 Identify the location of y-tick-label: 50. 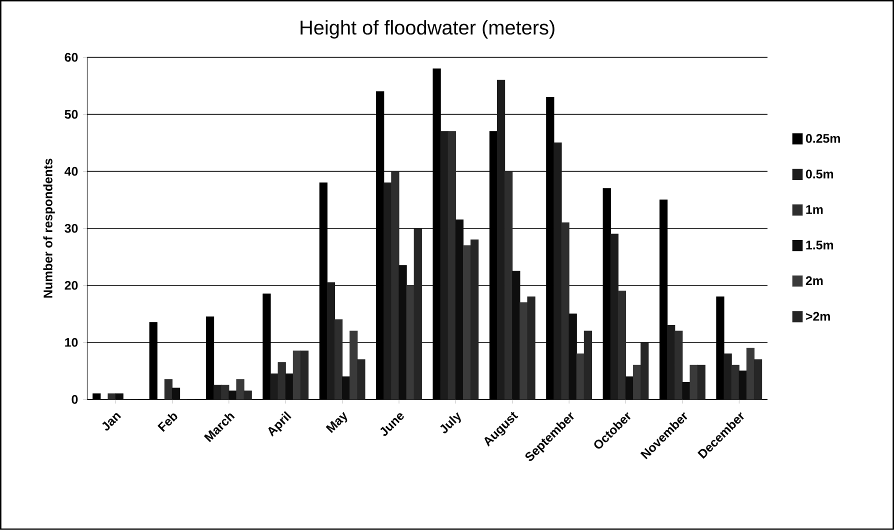
(71, 114).